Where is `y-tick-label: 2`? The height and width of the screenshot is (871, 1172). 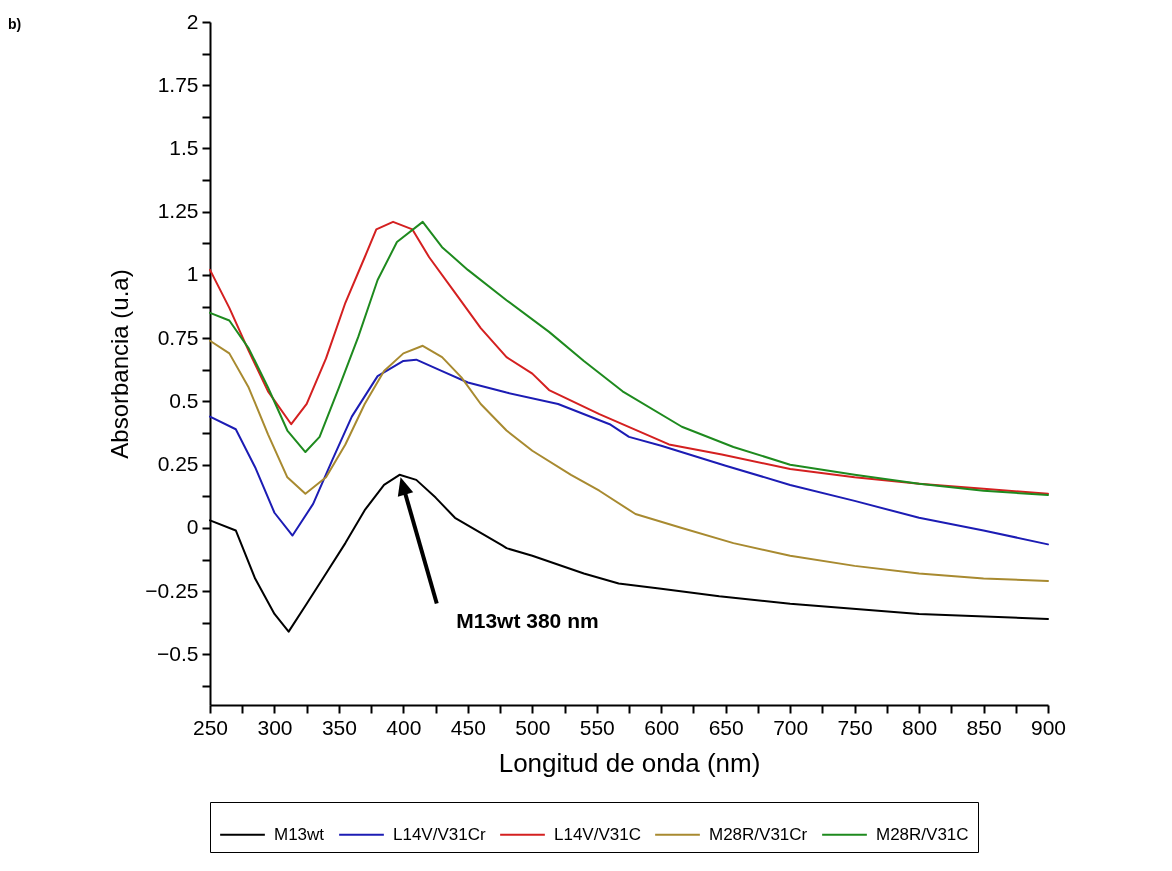
y-tick-label: 2 is located at coordinates (192, 21).